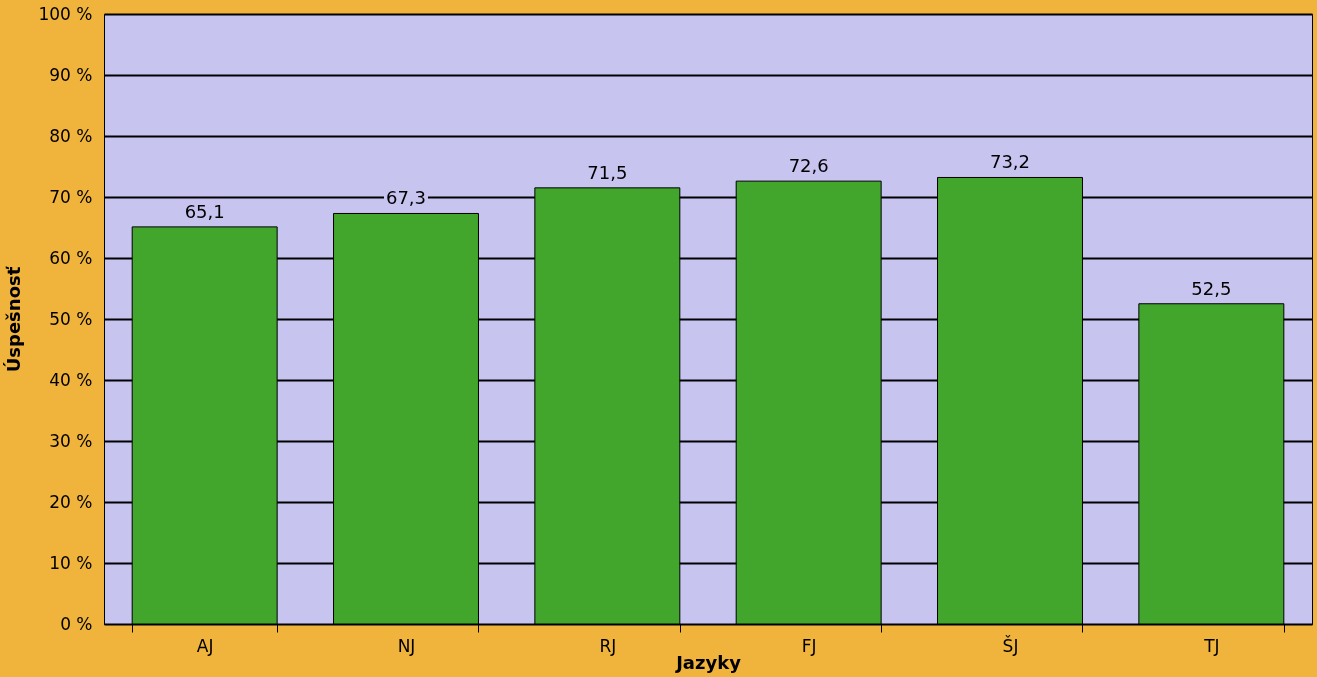 The height and width of the screenshot is (677, 1317). Describe the element at coordinates (76, 623) in the screenshot. I see `y-tick-label: 0 %` at that location.